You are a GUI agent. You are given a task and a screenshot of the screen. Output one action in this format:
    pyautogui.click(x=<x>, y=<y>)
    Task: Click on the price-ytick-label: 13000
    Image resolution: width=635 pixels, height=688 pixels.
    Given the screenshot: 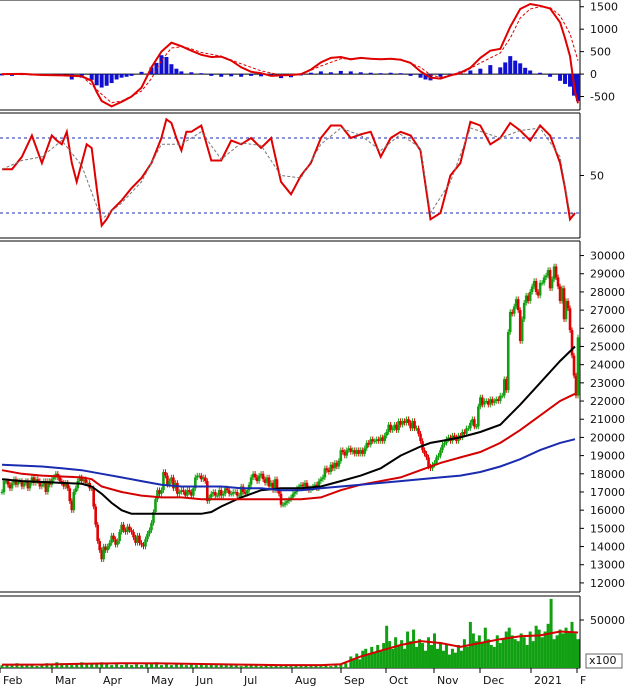 What is the action you would take?
    pyautogui.click(x=607, y=565)
    